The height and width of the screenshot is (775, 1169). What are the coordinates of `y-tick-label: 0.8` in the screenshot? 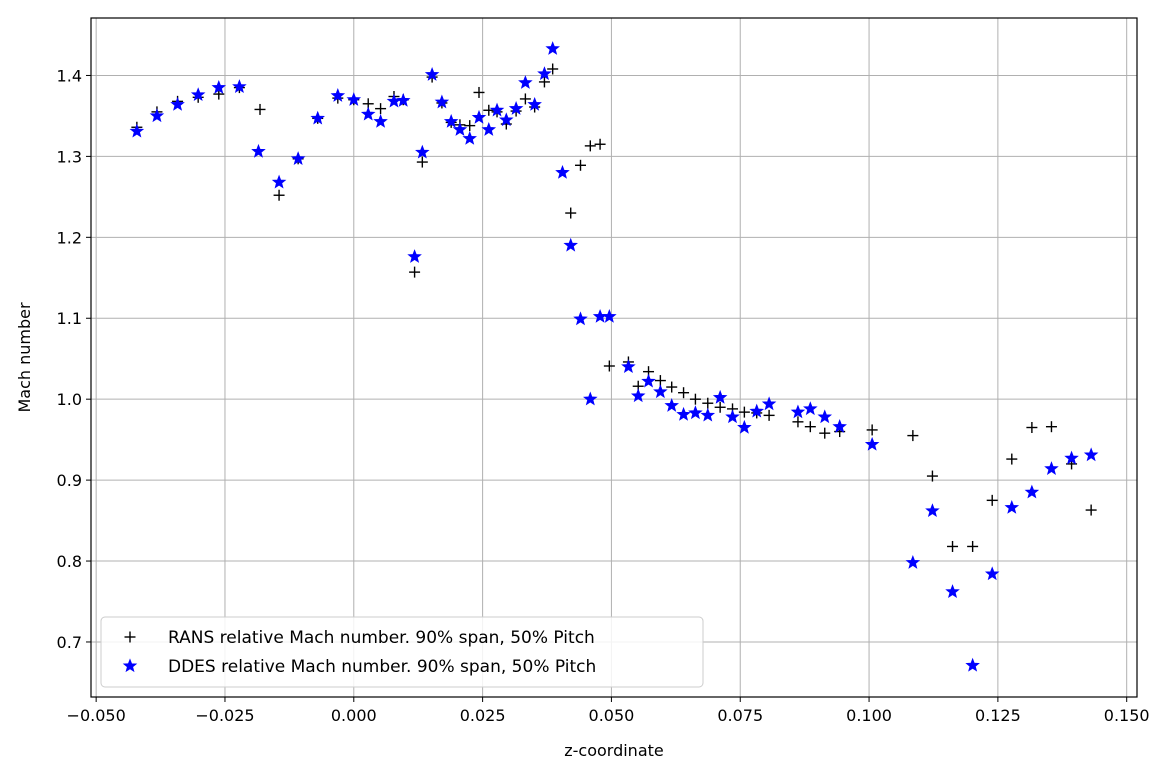 It's located at (69, 561).